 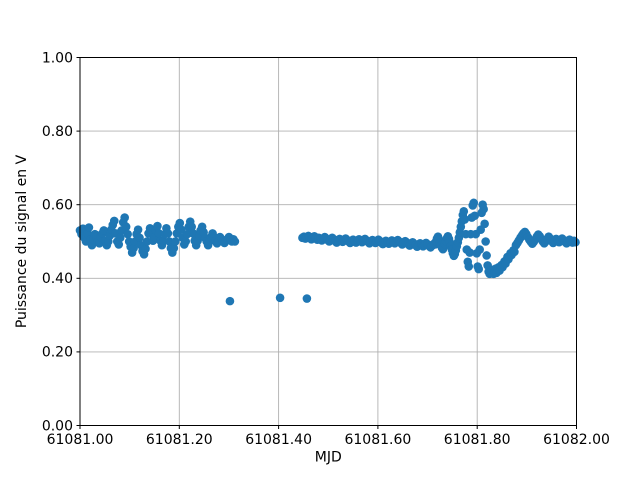 I want to click on y-tick-label: 0.60, so click(x=57, y=206).